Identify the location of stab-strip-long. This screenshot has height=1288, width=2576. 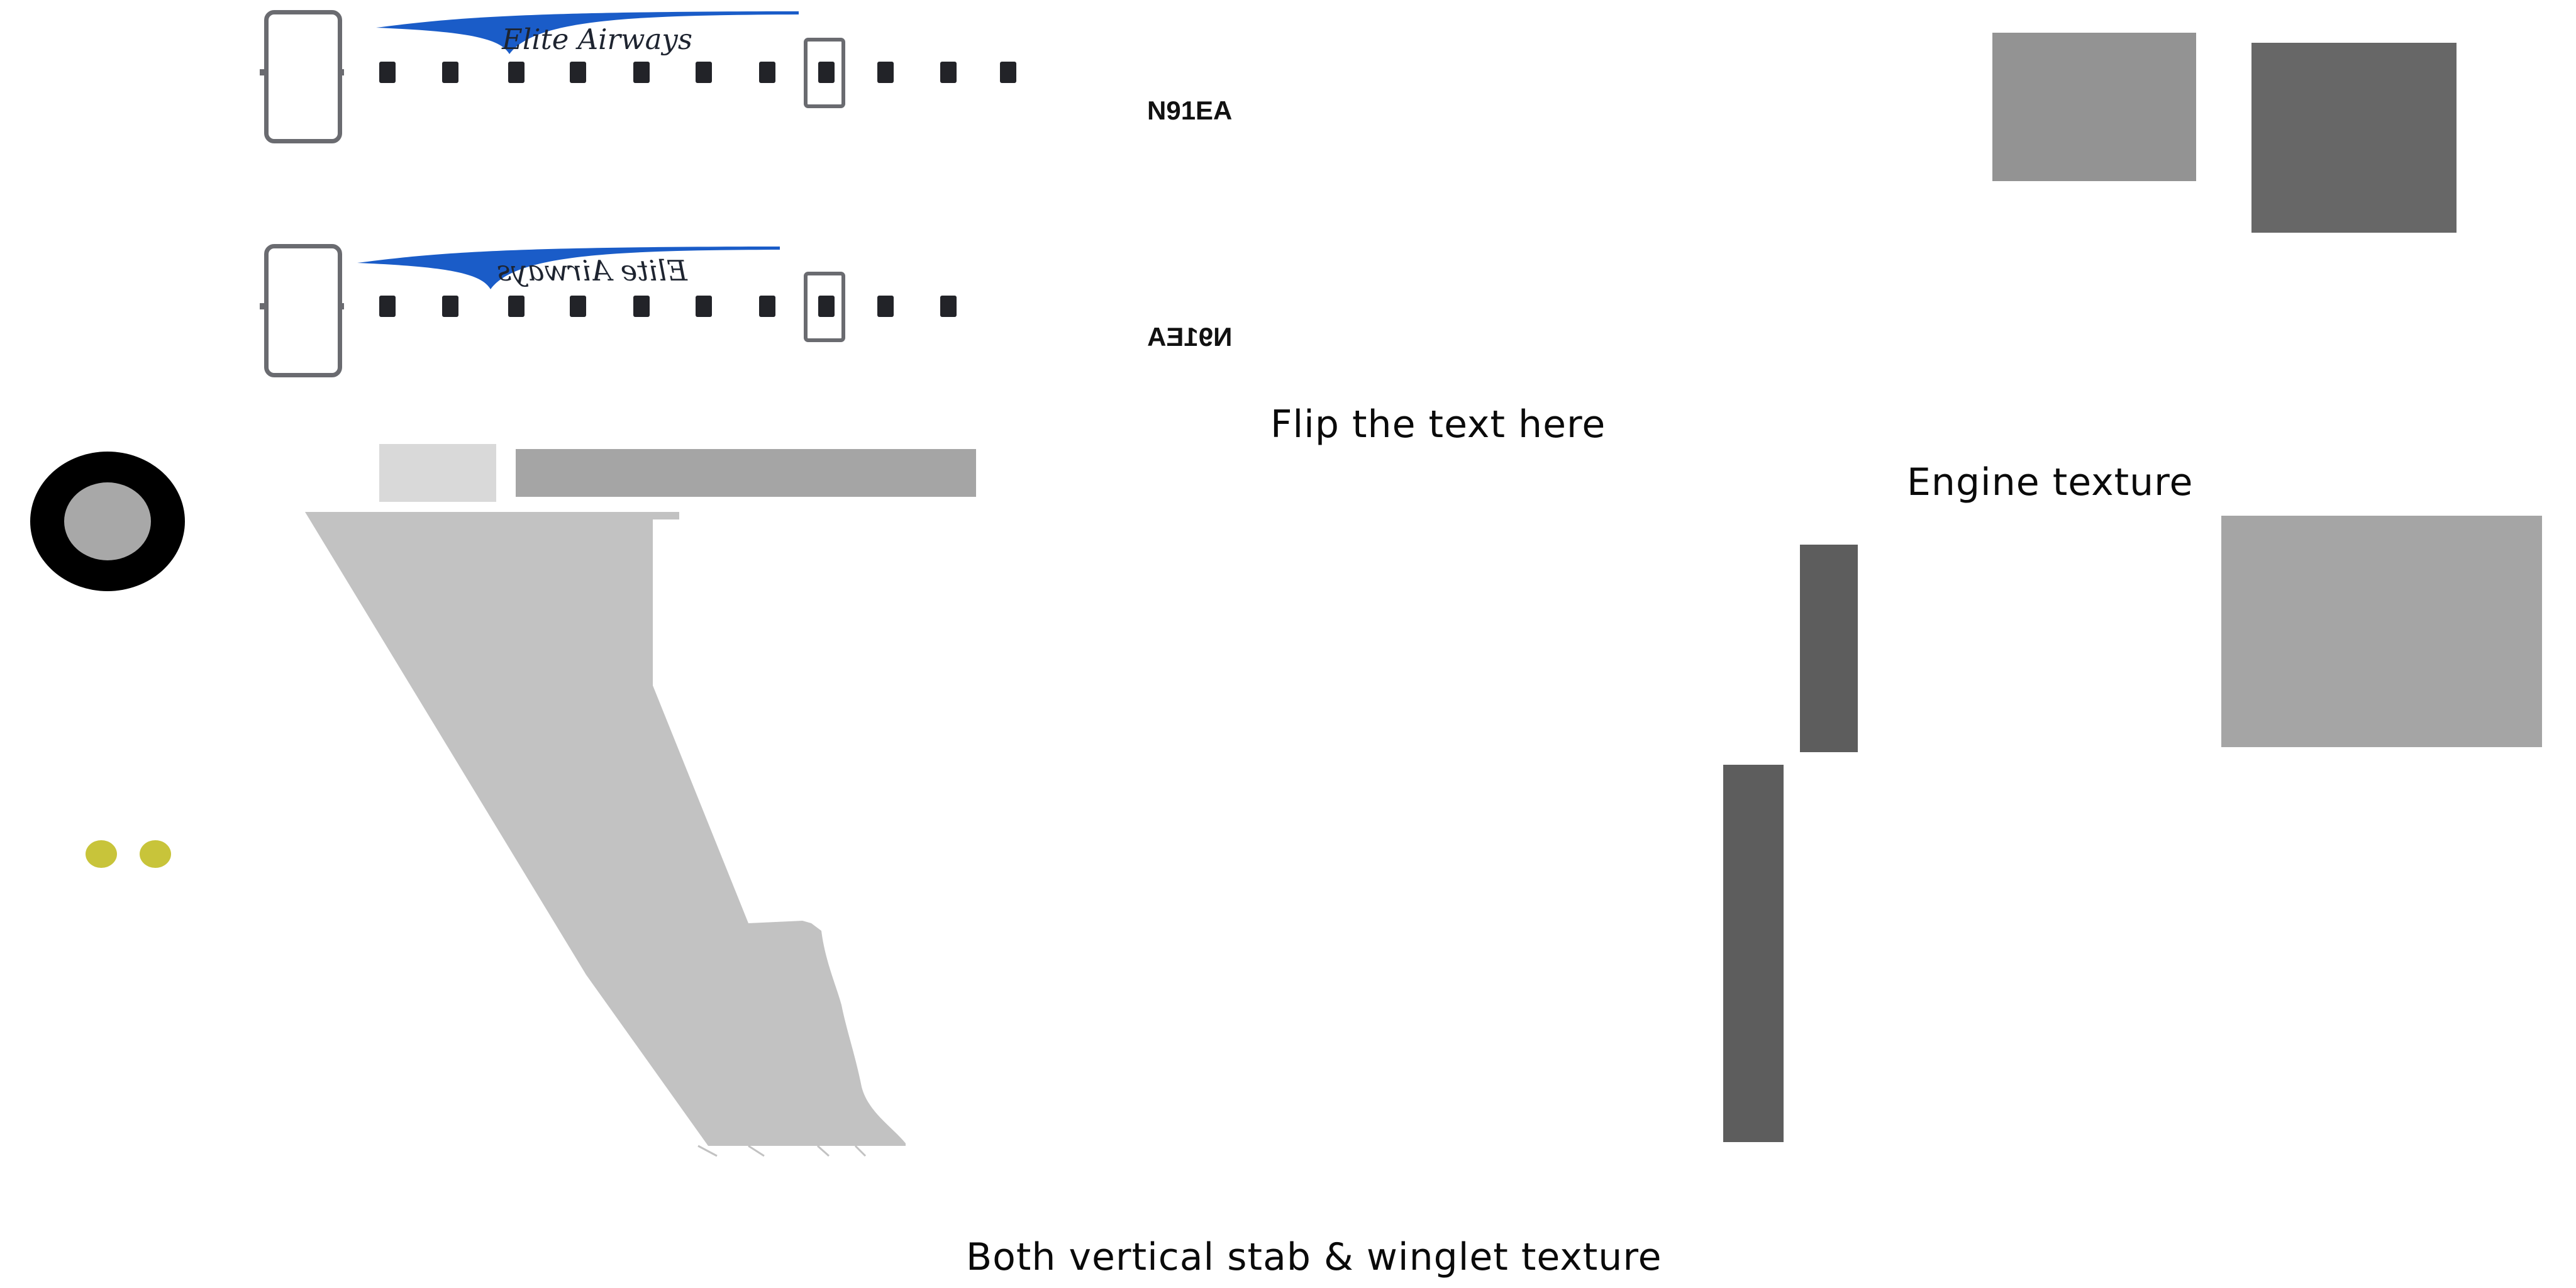
(1753, 953).